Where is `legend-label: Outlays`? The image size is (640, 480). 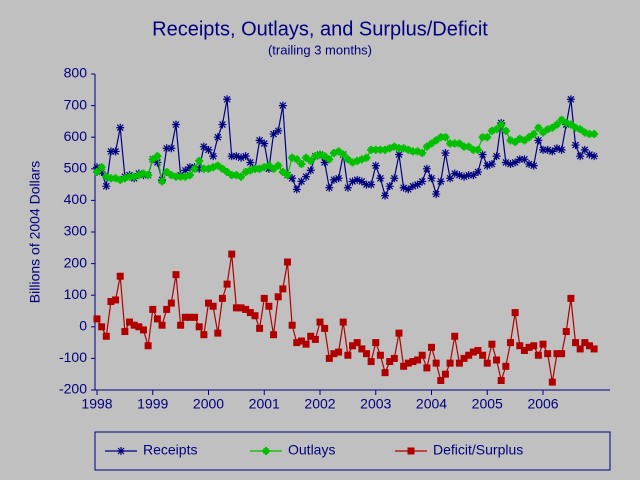 legend-label: Outlays is located at coordinates (311, 450).